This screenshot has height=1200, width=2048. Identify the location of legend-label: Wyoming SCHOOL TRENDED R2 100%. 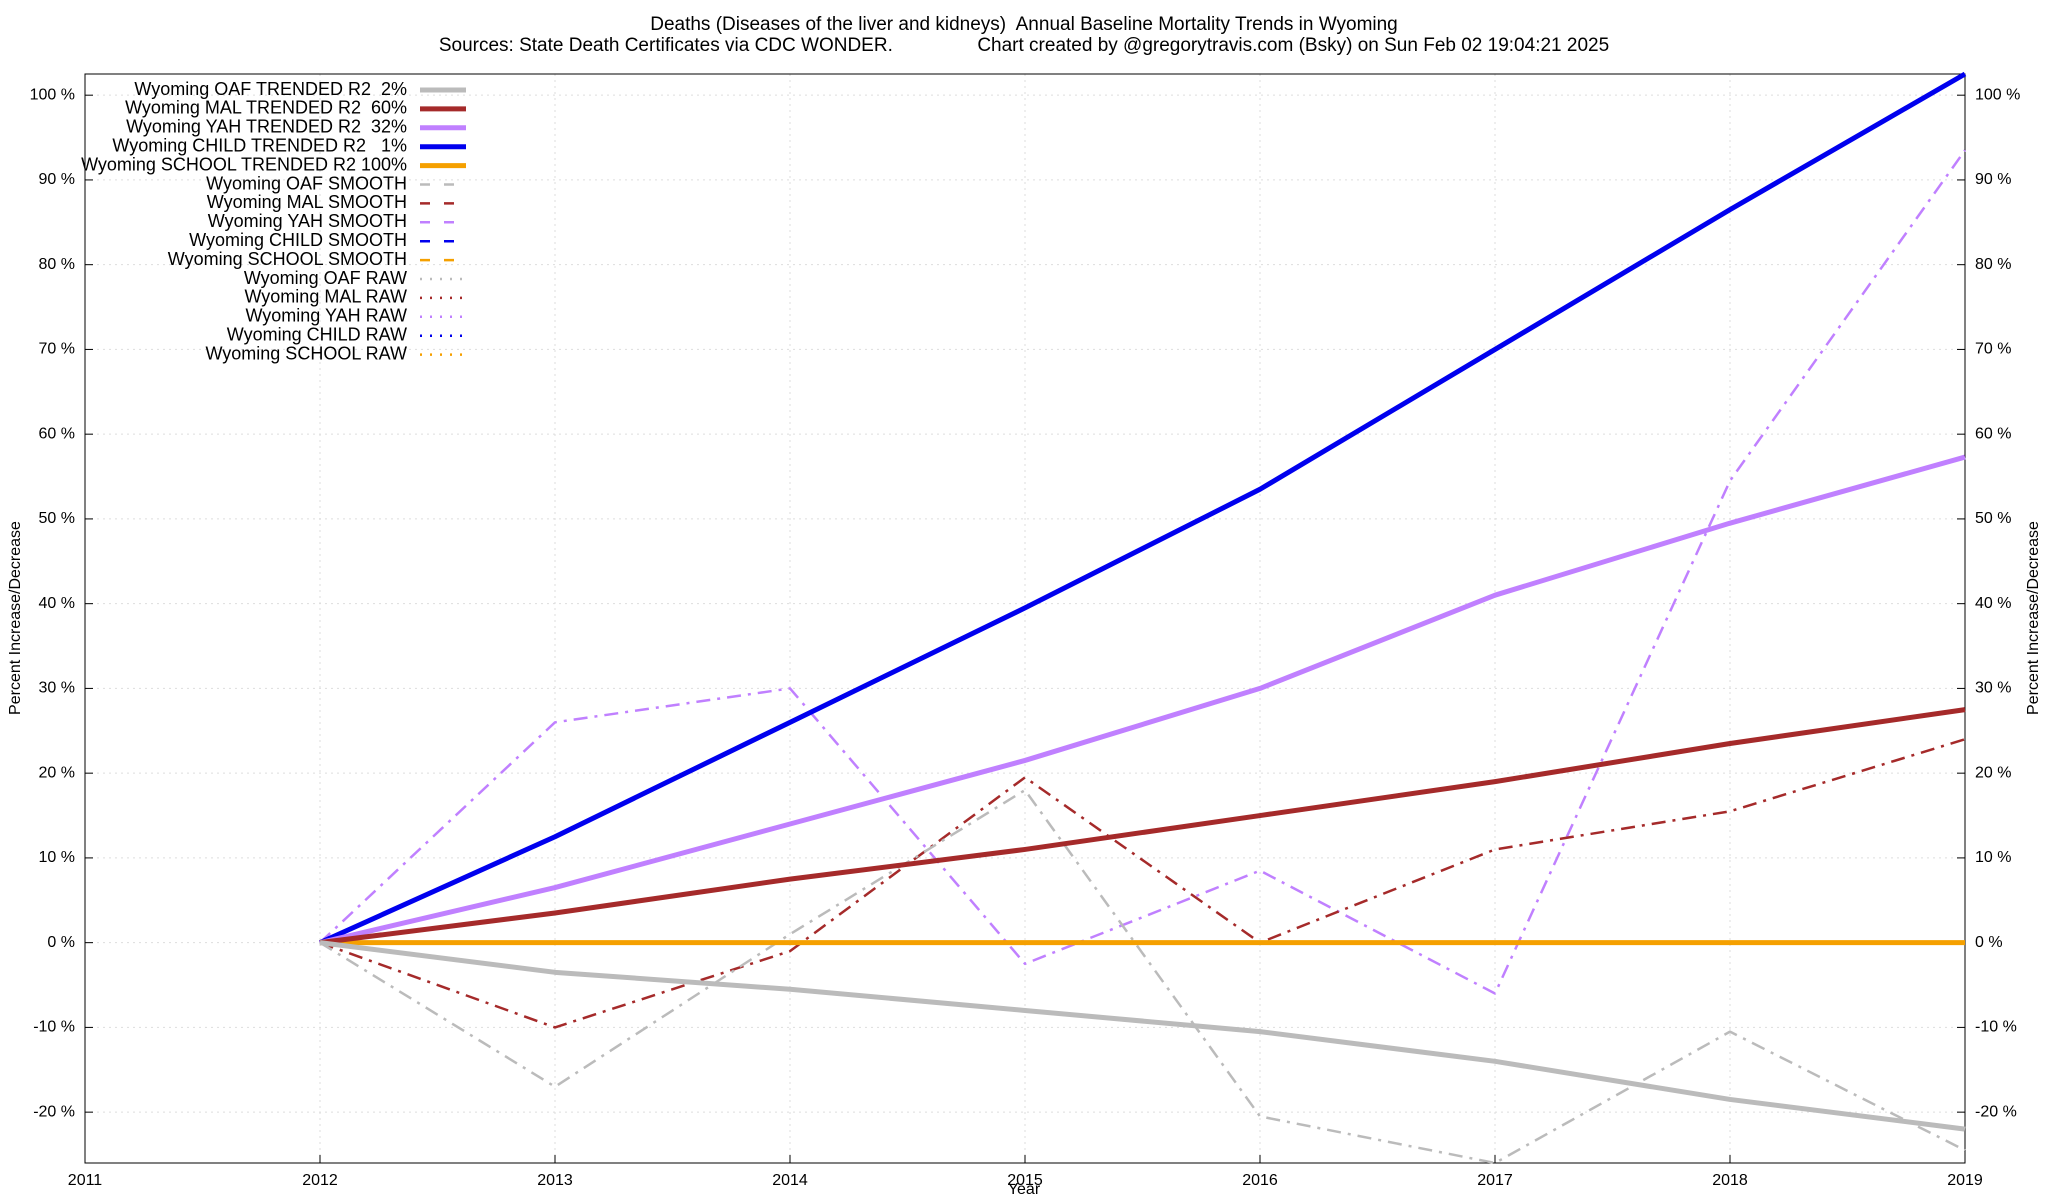
(244, 164).